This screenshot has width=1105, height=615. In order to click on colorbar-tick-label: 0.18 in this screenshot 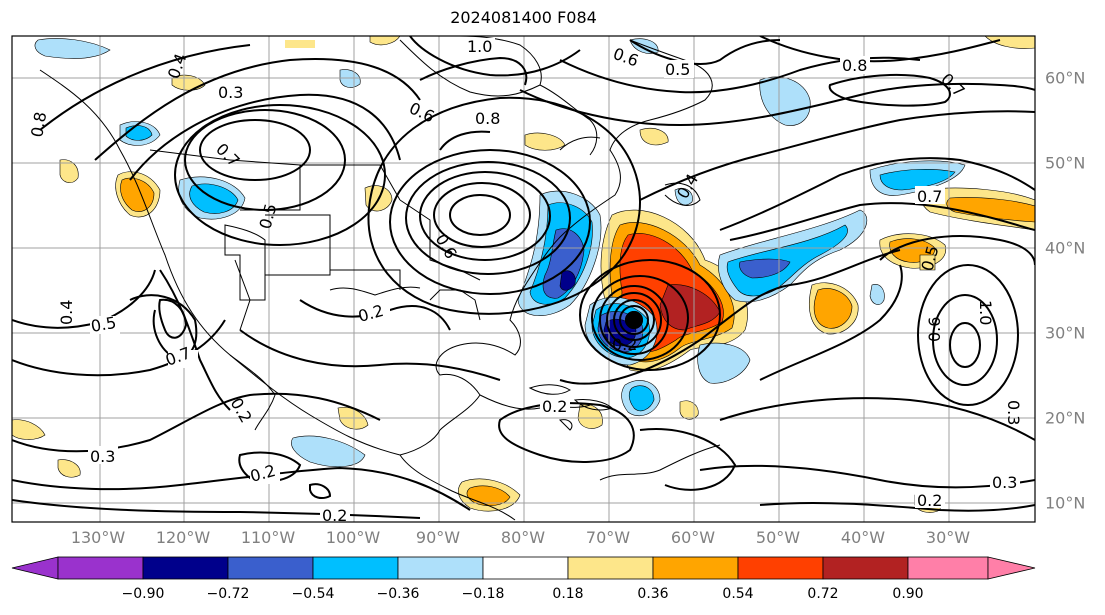, I will do `click(568, 594)`.